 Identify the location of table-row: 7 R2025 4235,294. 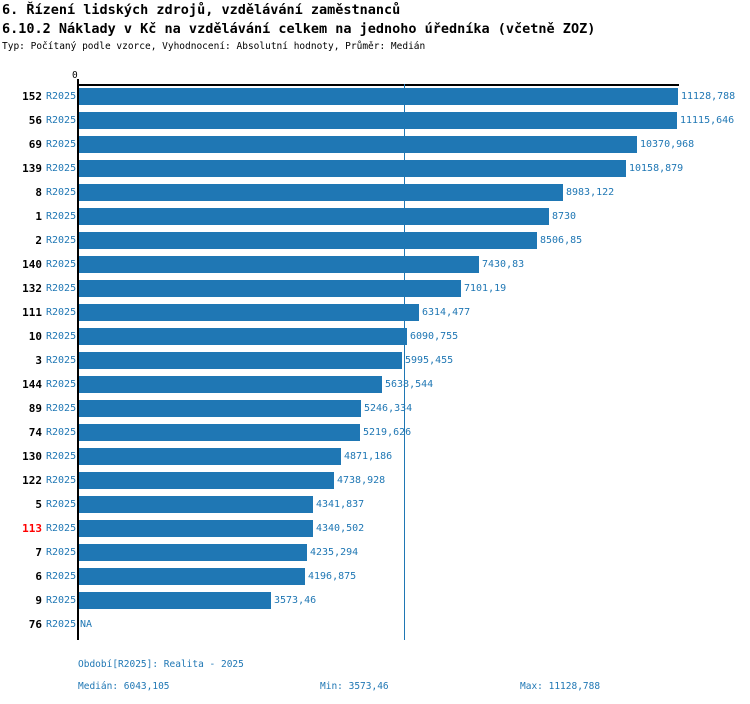
(375, 554).